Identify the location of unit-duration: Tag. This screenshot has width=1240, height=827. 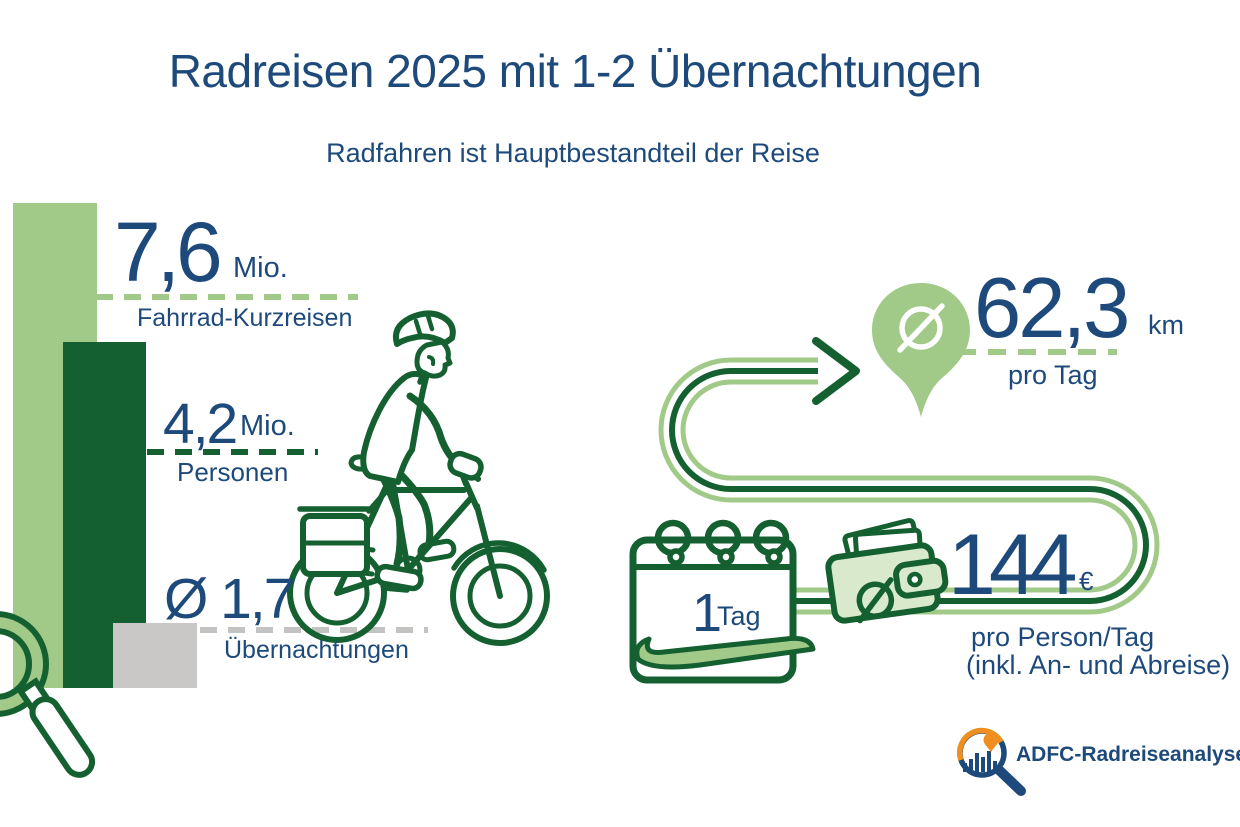
(739, 616).